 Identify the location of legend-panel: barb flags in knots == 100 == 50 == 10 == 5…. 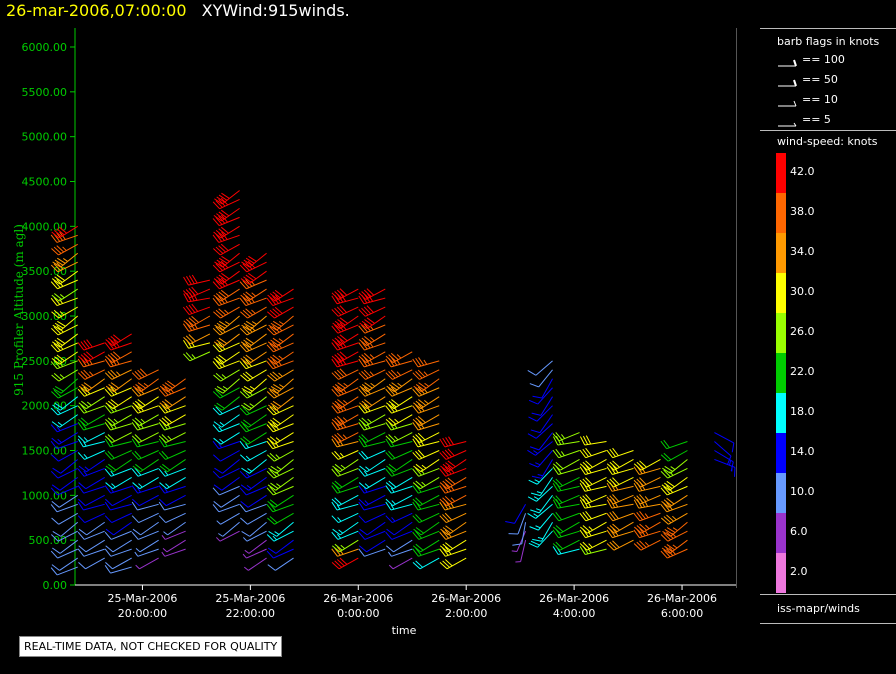
(828, 326).